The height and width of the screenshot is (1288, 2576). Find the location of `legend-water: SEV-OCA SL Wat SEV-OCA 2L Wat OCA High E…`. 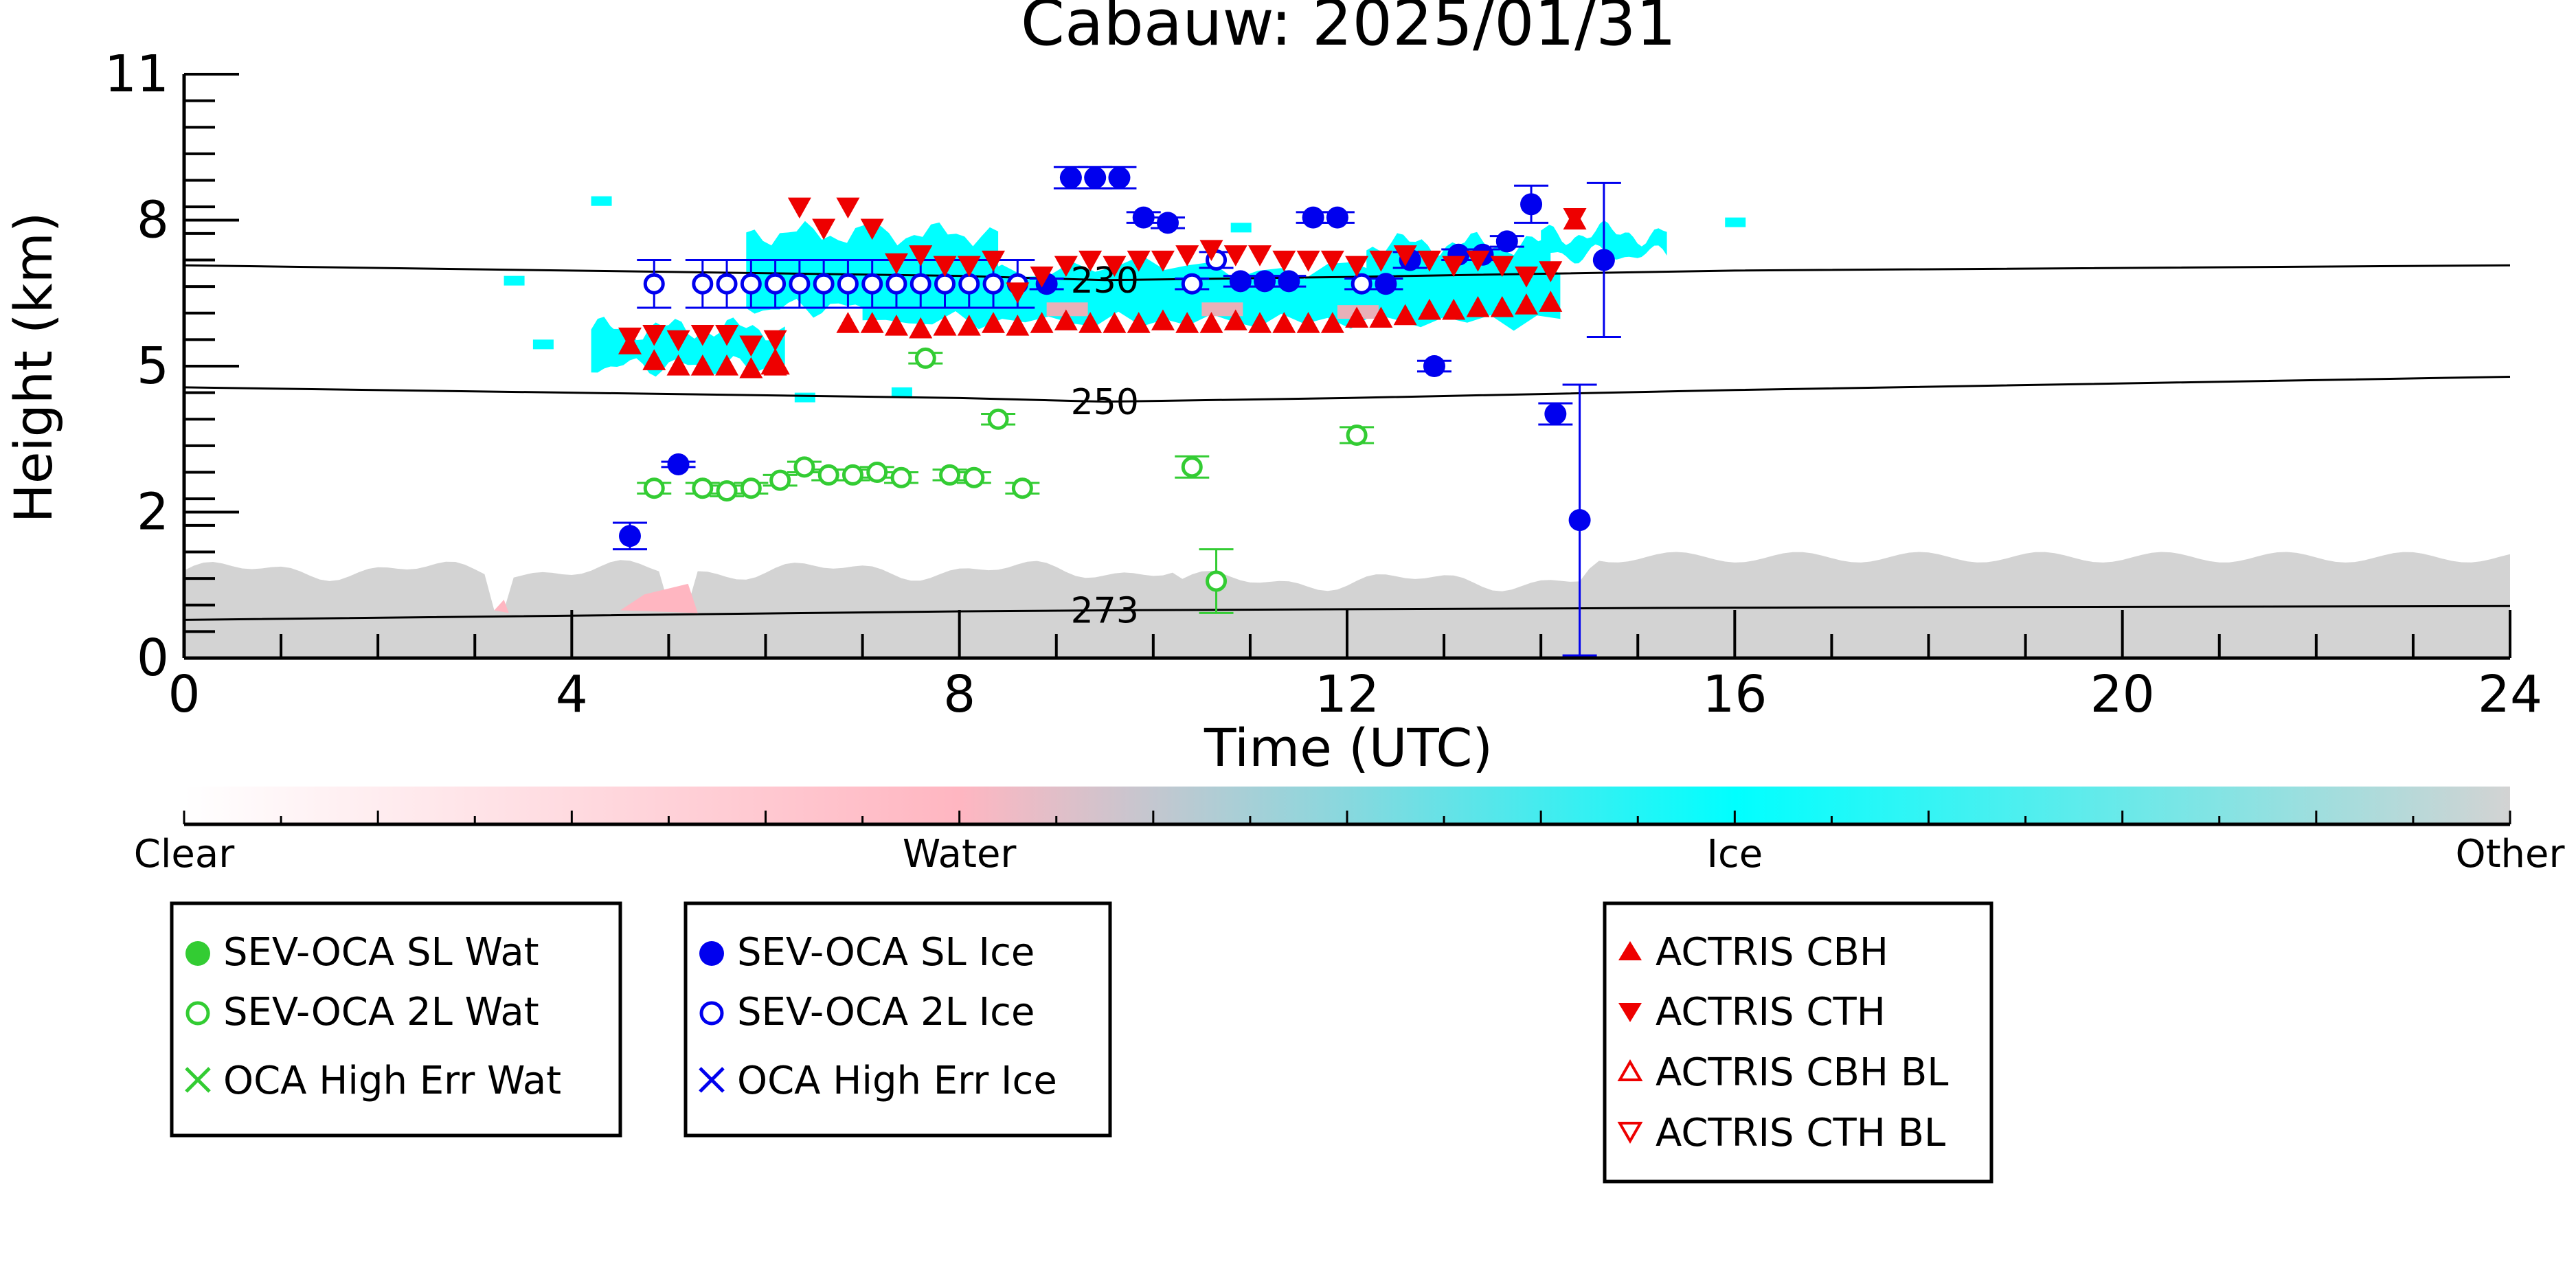

legend-water: SEV-OCA SL Wat SEV-OCA 2L Wat OCA High E… is located at coordinates (396, 1019).